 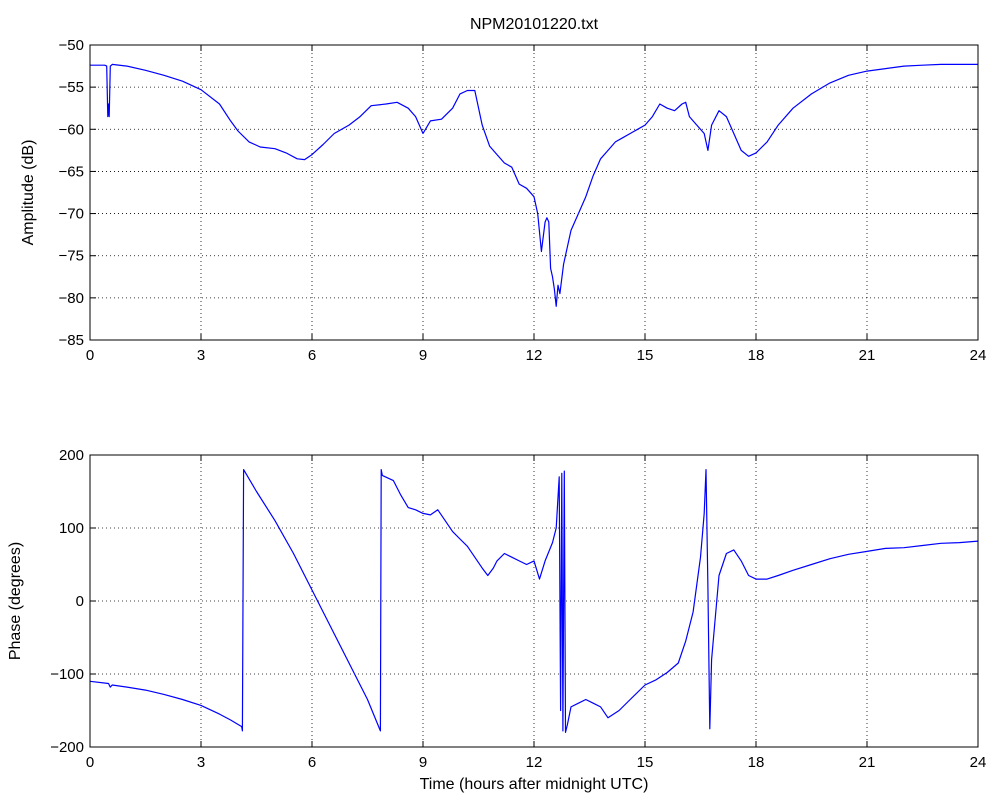 I want to click on phase-ytick-label: −100, so click(x=67, y=674).